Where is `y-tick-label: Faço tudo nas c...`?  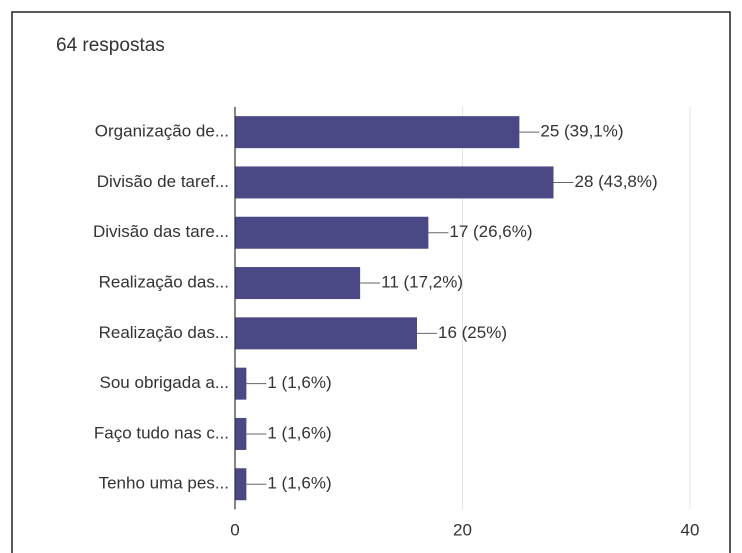
y-tick-label: Faço tudo nas c... is located at coordinates (161, 432).